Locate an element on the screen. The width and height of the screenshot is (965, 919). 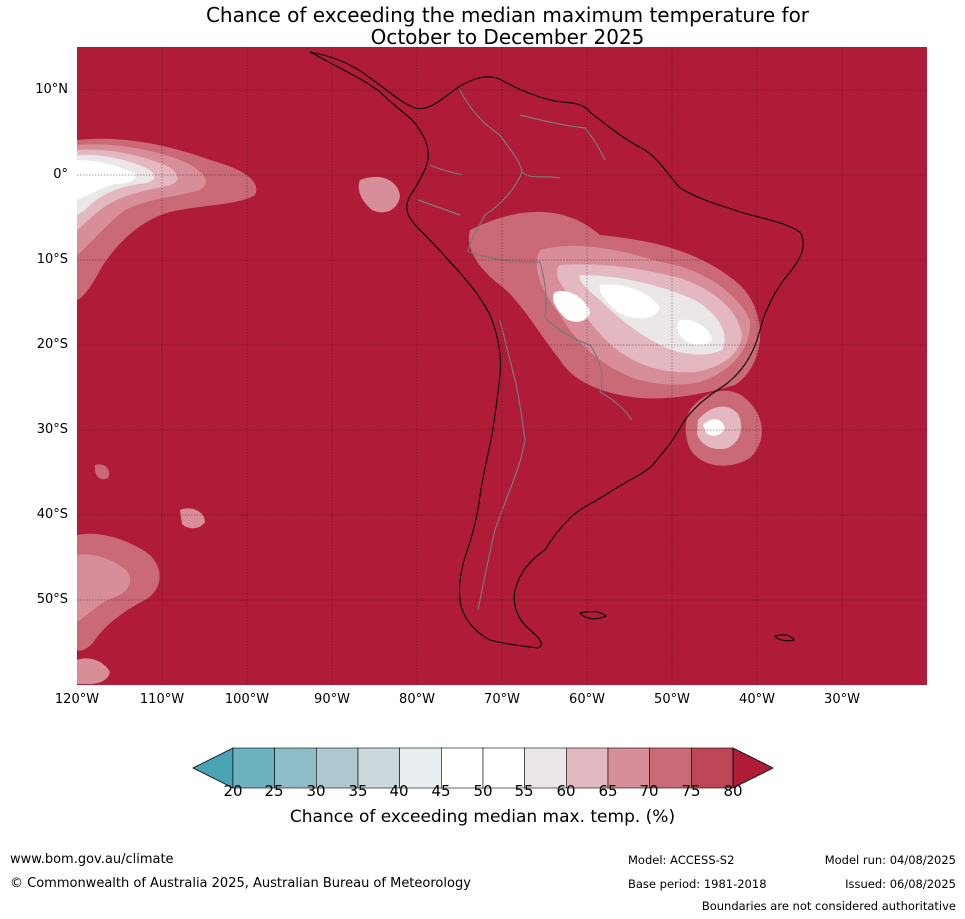
colorbar-tick-45: 45 is located at coordinates (441, 791).